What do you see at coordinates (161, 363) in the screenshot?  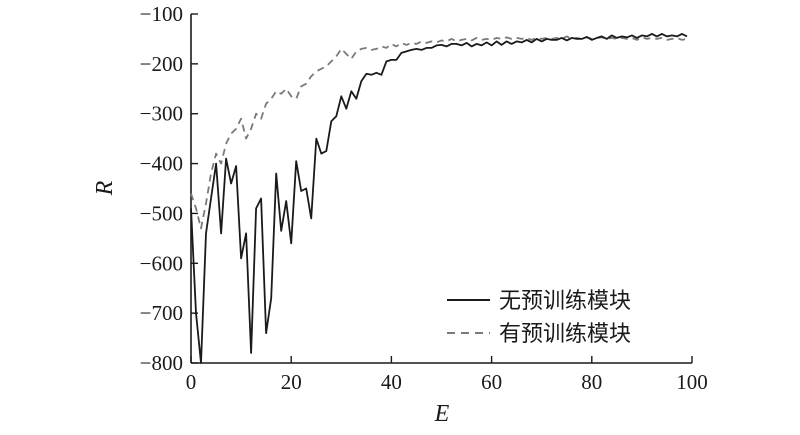 I see `y-tick-label: −800` at bounding box center [161, 363].